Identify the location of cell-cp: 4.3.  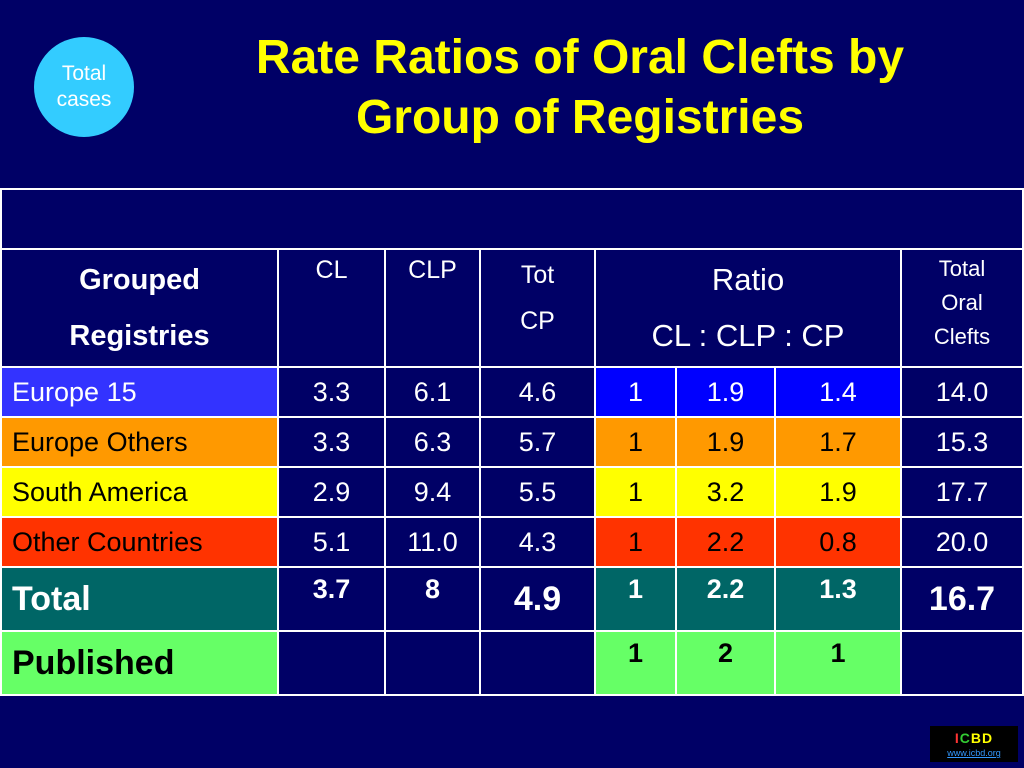
(537, 542).